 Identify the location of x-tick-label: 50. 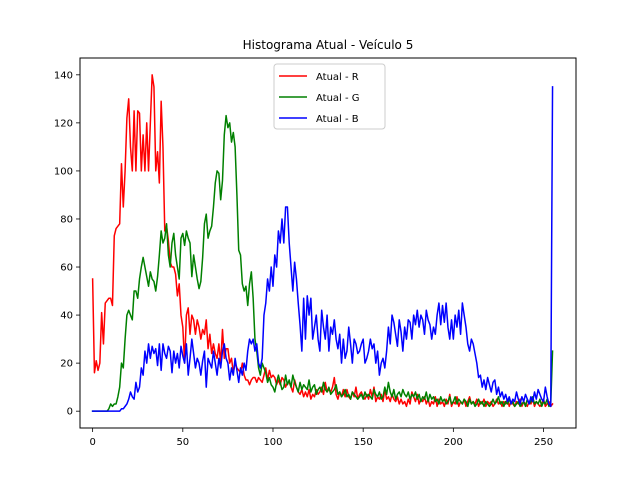
(182, 442).